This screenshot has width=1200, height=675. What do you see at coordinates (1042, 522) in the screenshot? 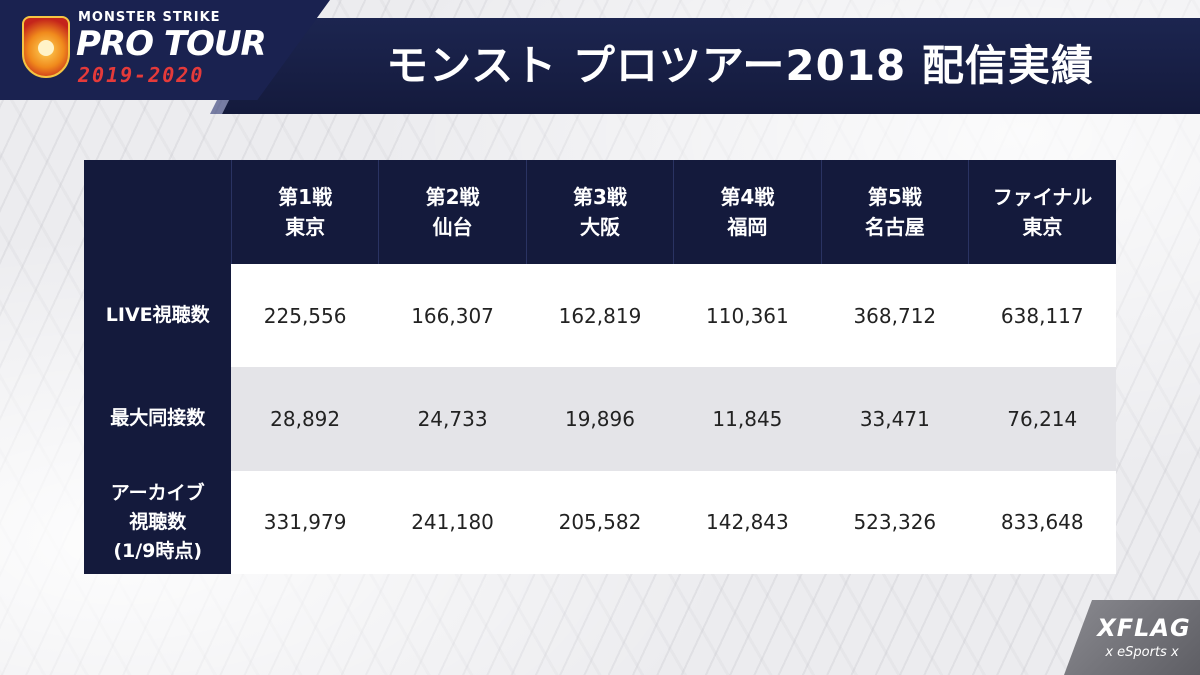
I see `table-cell: 833,648` at bounding box center [1042, 522].